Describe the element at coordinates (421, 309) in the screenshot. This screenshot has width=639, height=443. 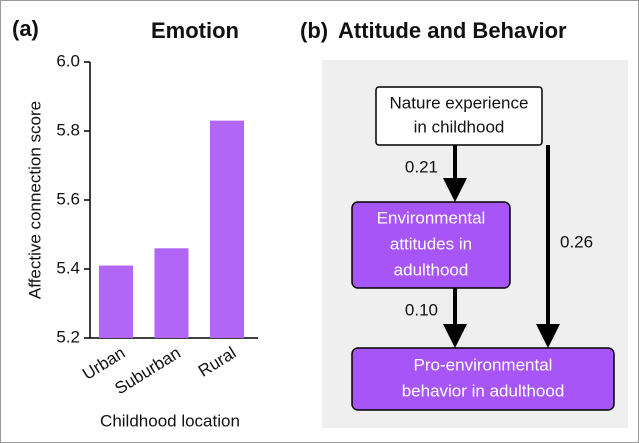
I see `edge-label: 0.10` at that location.